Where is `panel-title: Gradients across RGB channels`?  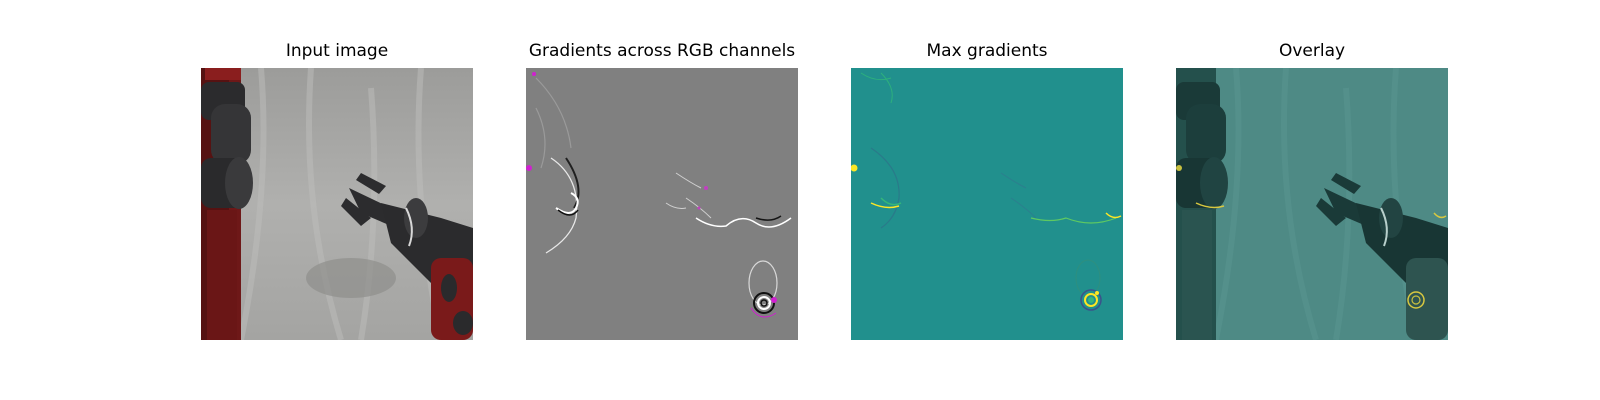 panel-title: Gradients across RGB channels is located at coordinates (662, 51).